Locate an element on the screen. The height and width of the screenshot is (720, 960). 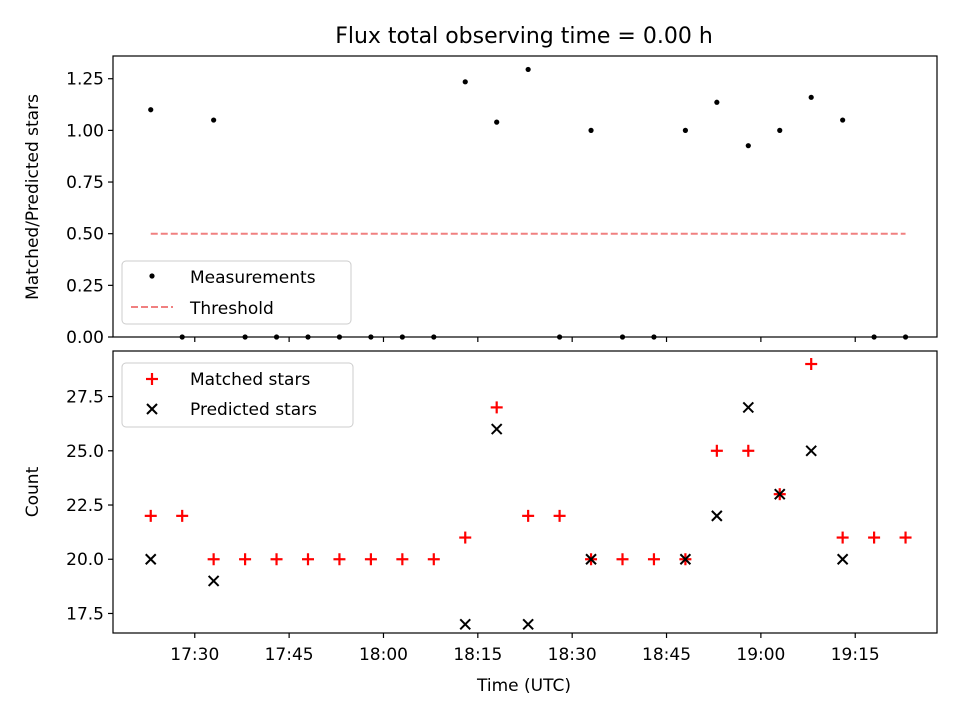
legend-label-threshold: Threshold is located at coordinates (231, 309).